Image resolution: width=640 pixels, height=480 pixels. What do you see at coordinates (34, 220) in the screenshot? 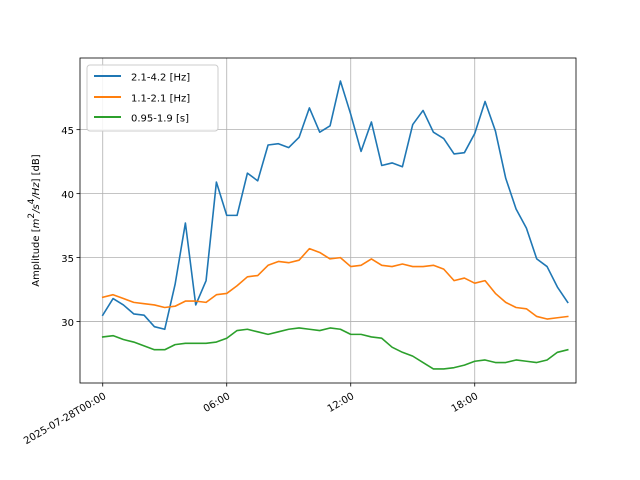
I see `y-axis-label: Amplitude [m2/s4/Hz] [dB]` at bounding box center [34, 220].